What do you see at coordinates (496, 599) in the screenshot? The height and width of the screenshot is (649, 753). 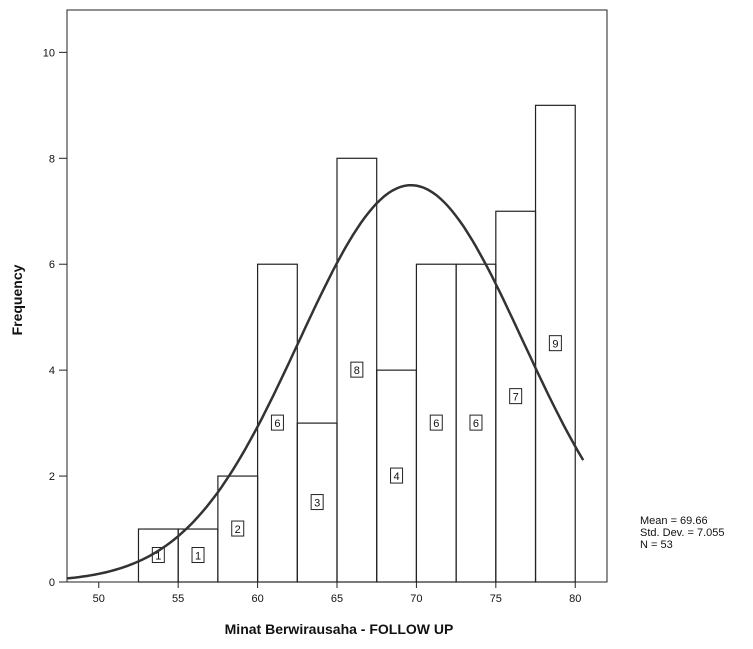 I see `x-tick-label: 75` at bounding box center [496, 599].